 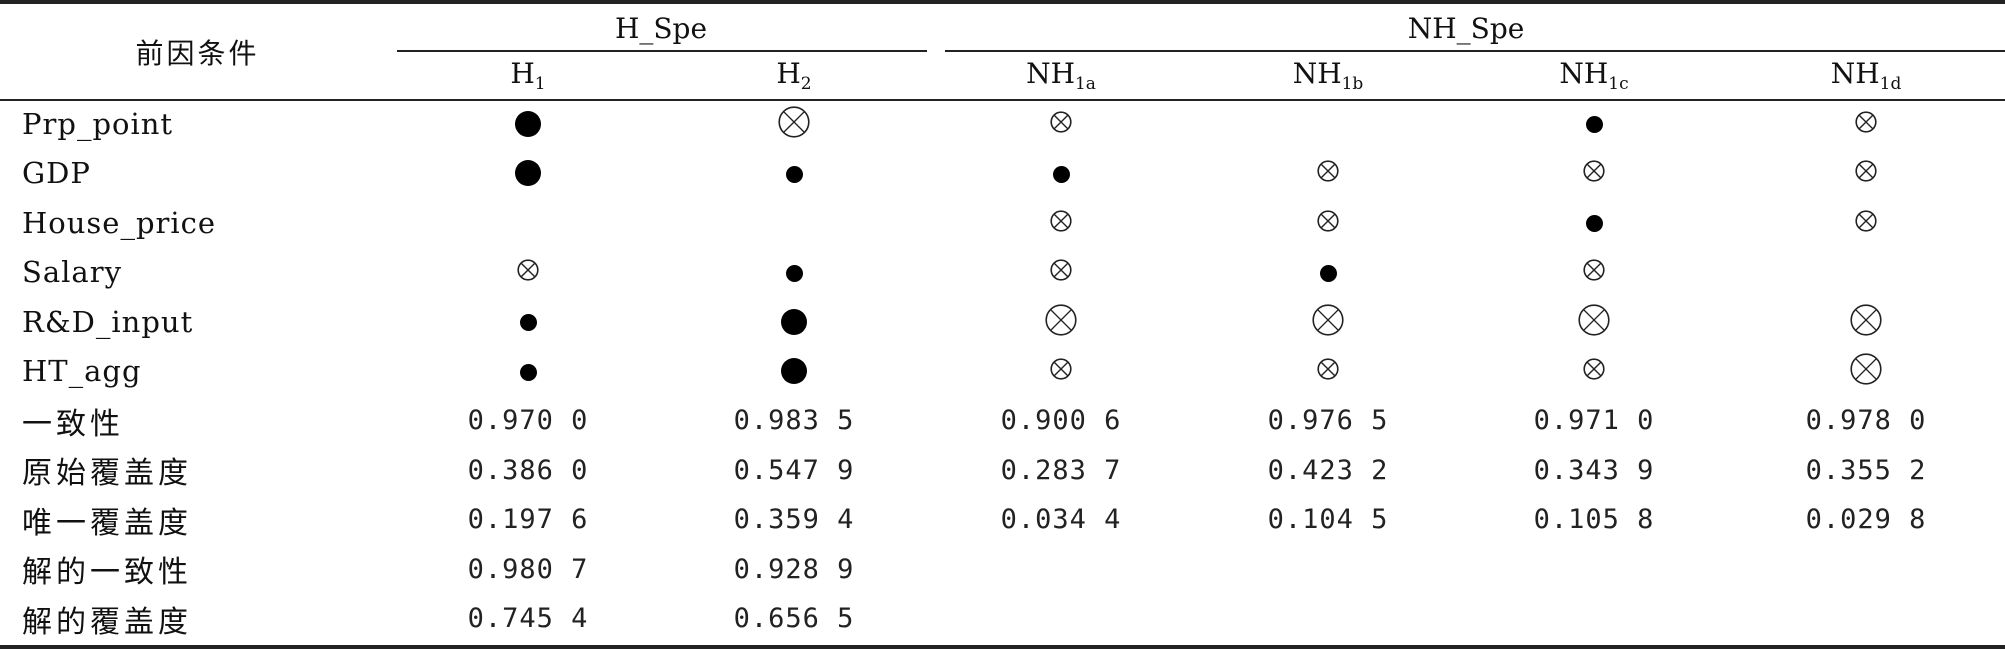 I want to click on metric-label: 唯一覆盖度, so click(x=107, y=523).